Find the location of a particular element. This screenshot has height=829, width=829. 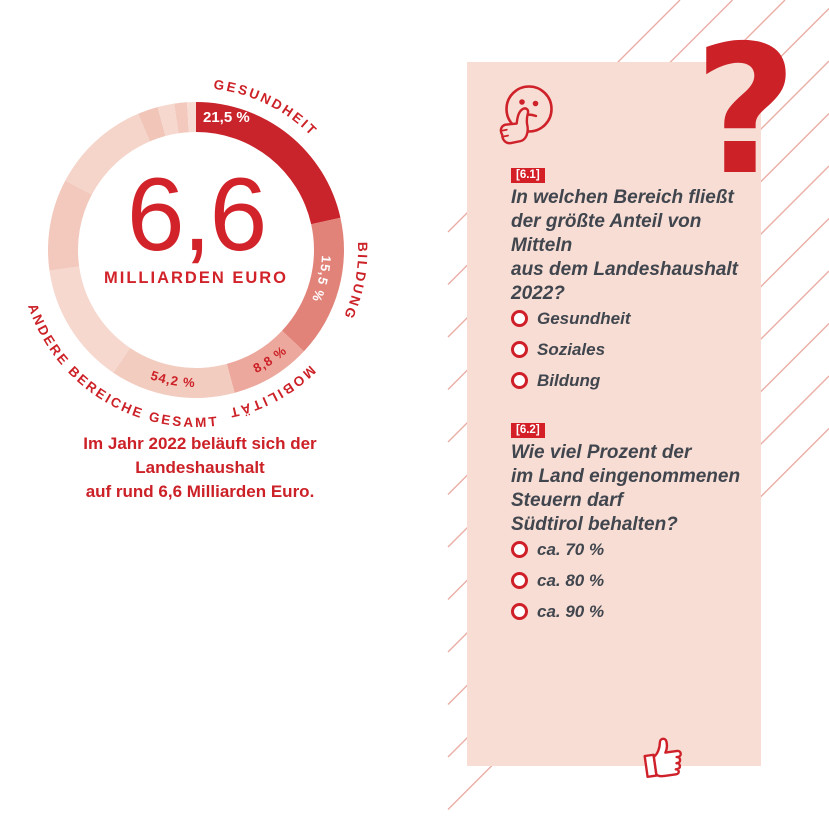

option-label: ca. 80 % is located at coordinates (571, 580).